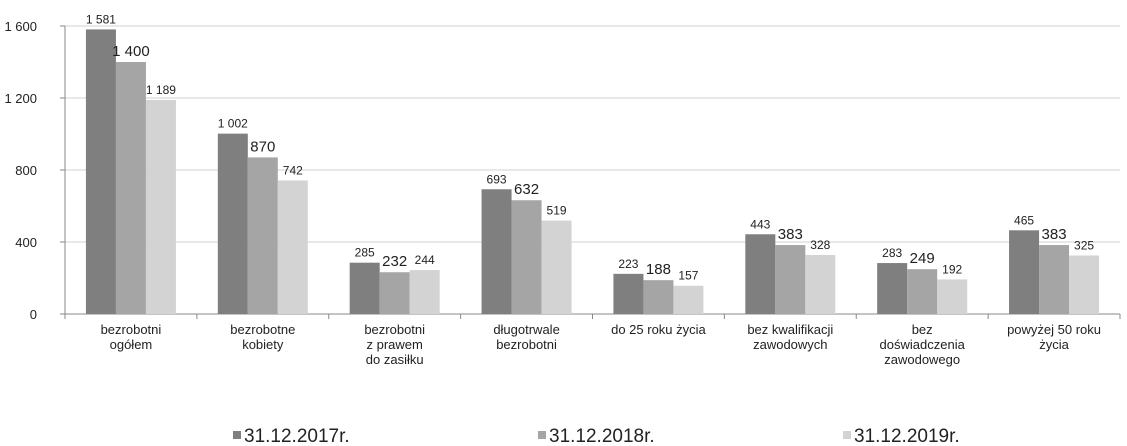 This screenshot has height=446, width=1127. Describe the element at coordinates (262, 337) in the screenshot. I see `x-tick-label: bezrobotne kobiety` at that location.